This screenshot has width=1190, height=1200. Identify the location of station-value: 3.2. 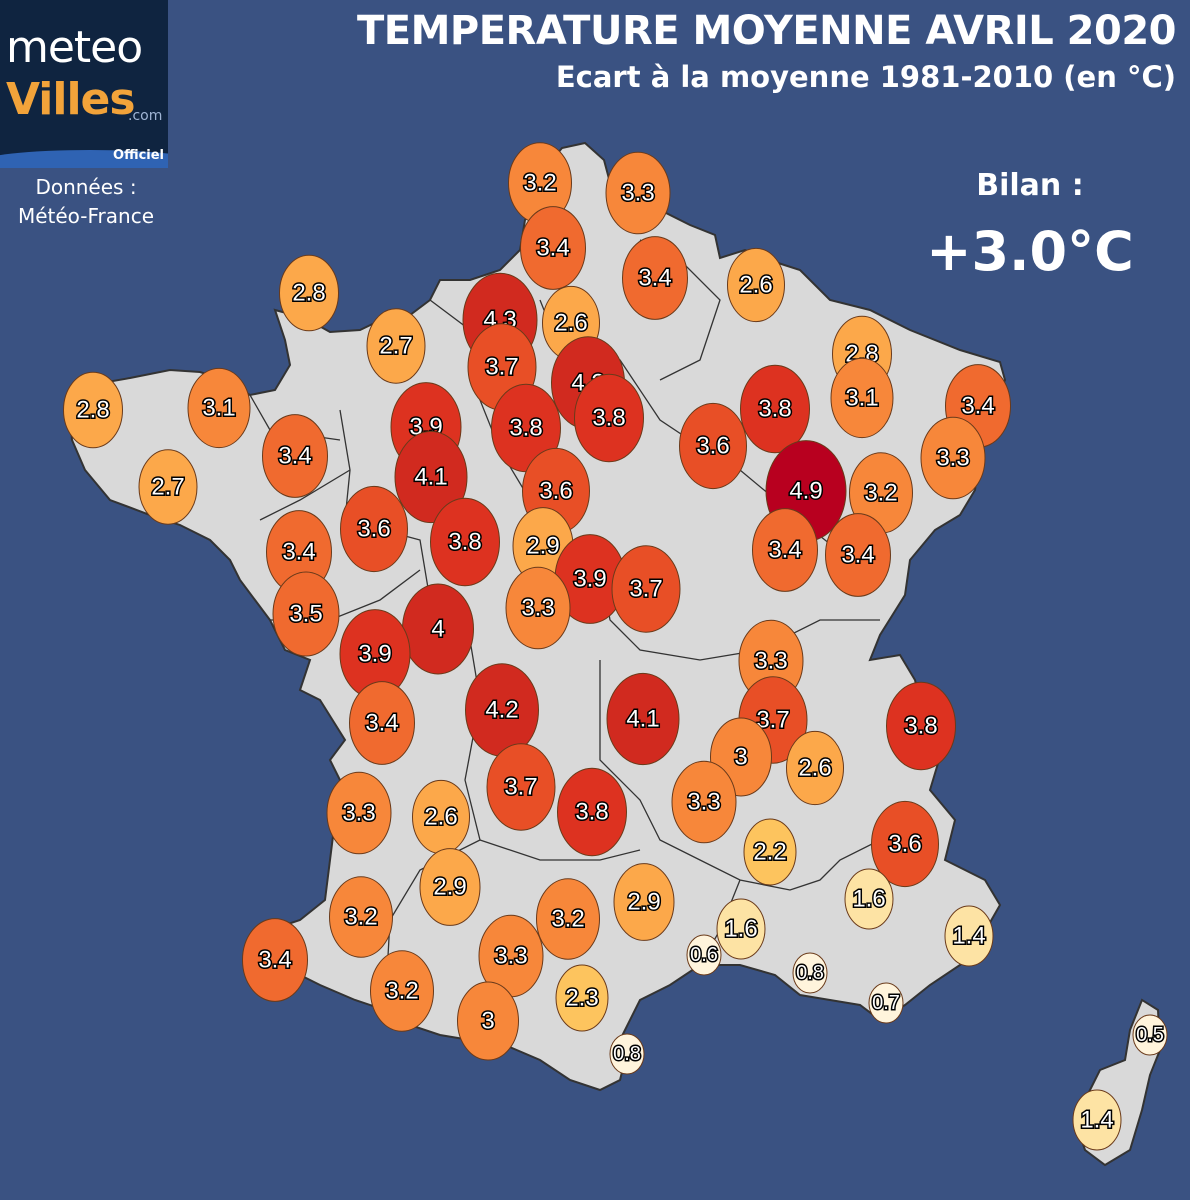
(360, 917).